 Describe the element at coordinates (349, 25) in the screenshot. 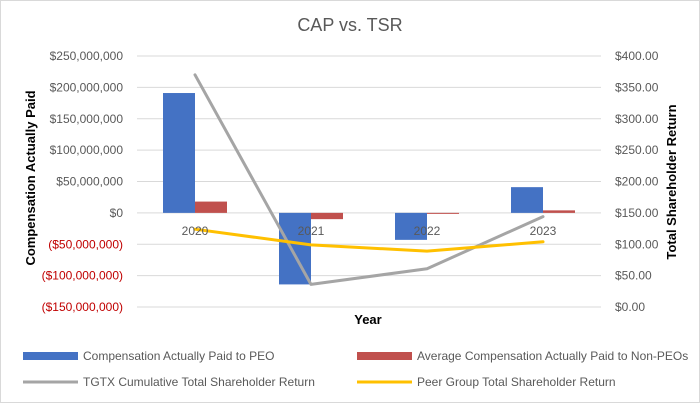

I see `chart-title: CAP vs. TSR` at that location.